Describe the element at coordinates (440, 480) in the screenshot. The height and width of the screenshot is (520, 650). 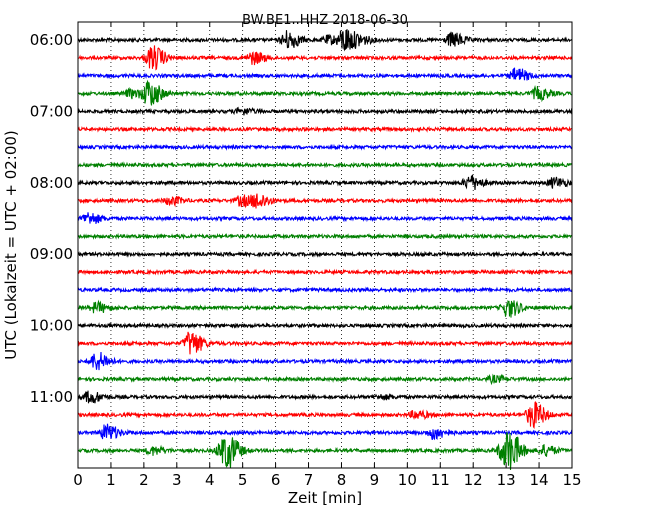
I see `x-tick-label: 11` at that location.